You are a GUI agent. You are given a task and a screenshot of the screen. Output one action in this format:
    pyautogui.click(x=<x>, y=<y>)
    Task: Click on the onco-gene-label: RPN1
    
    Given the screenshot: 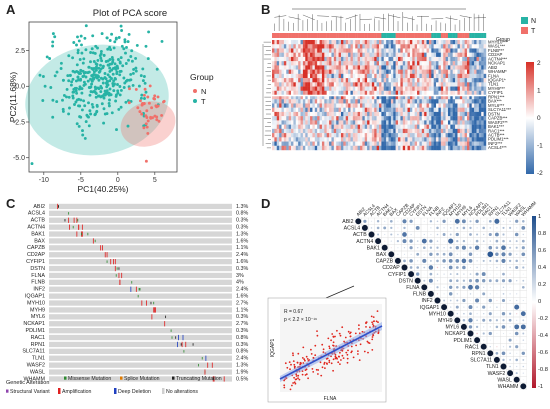 What is the action you would take?
    pyautogui.click(x=38, y=345)
    